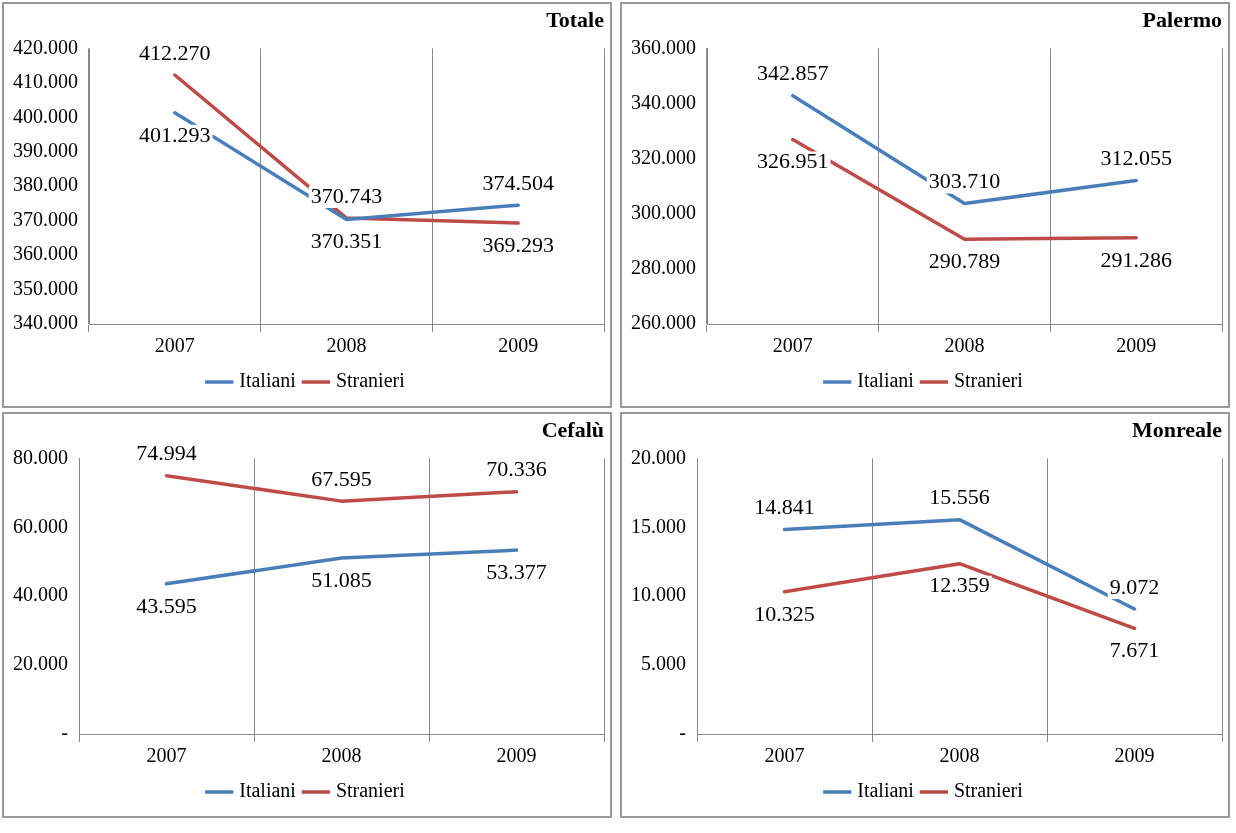  Describe the element at coordinates (346, 241) in the screenshot. I see `data-label: 370.351` at that location.